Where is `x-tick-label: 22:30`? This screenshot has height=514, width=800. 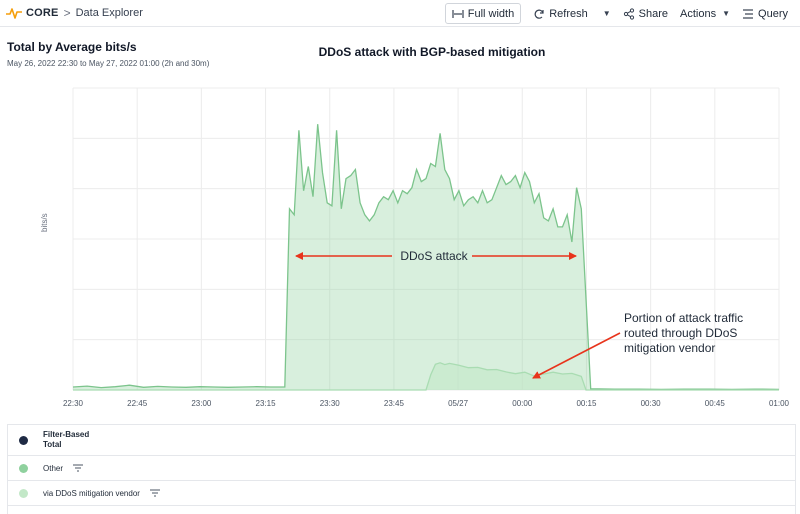
x-tick-label: 22:30 is located at coordinates (73, 403).